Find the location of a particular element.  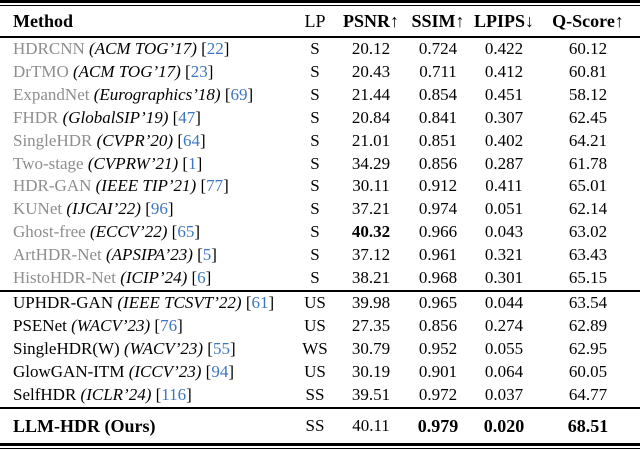

lpips-value: 0.422 is located at coordinates (504, 48).